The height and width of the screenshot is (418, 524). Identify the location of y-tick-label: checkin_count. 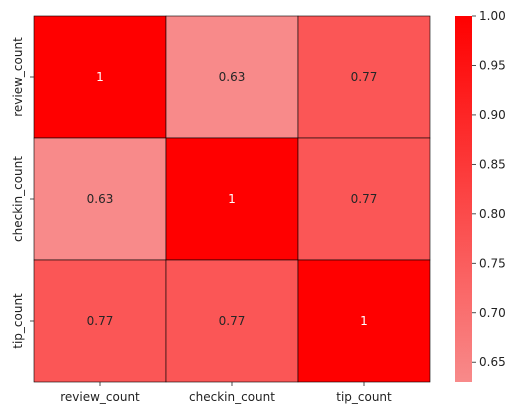
(18, 199).